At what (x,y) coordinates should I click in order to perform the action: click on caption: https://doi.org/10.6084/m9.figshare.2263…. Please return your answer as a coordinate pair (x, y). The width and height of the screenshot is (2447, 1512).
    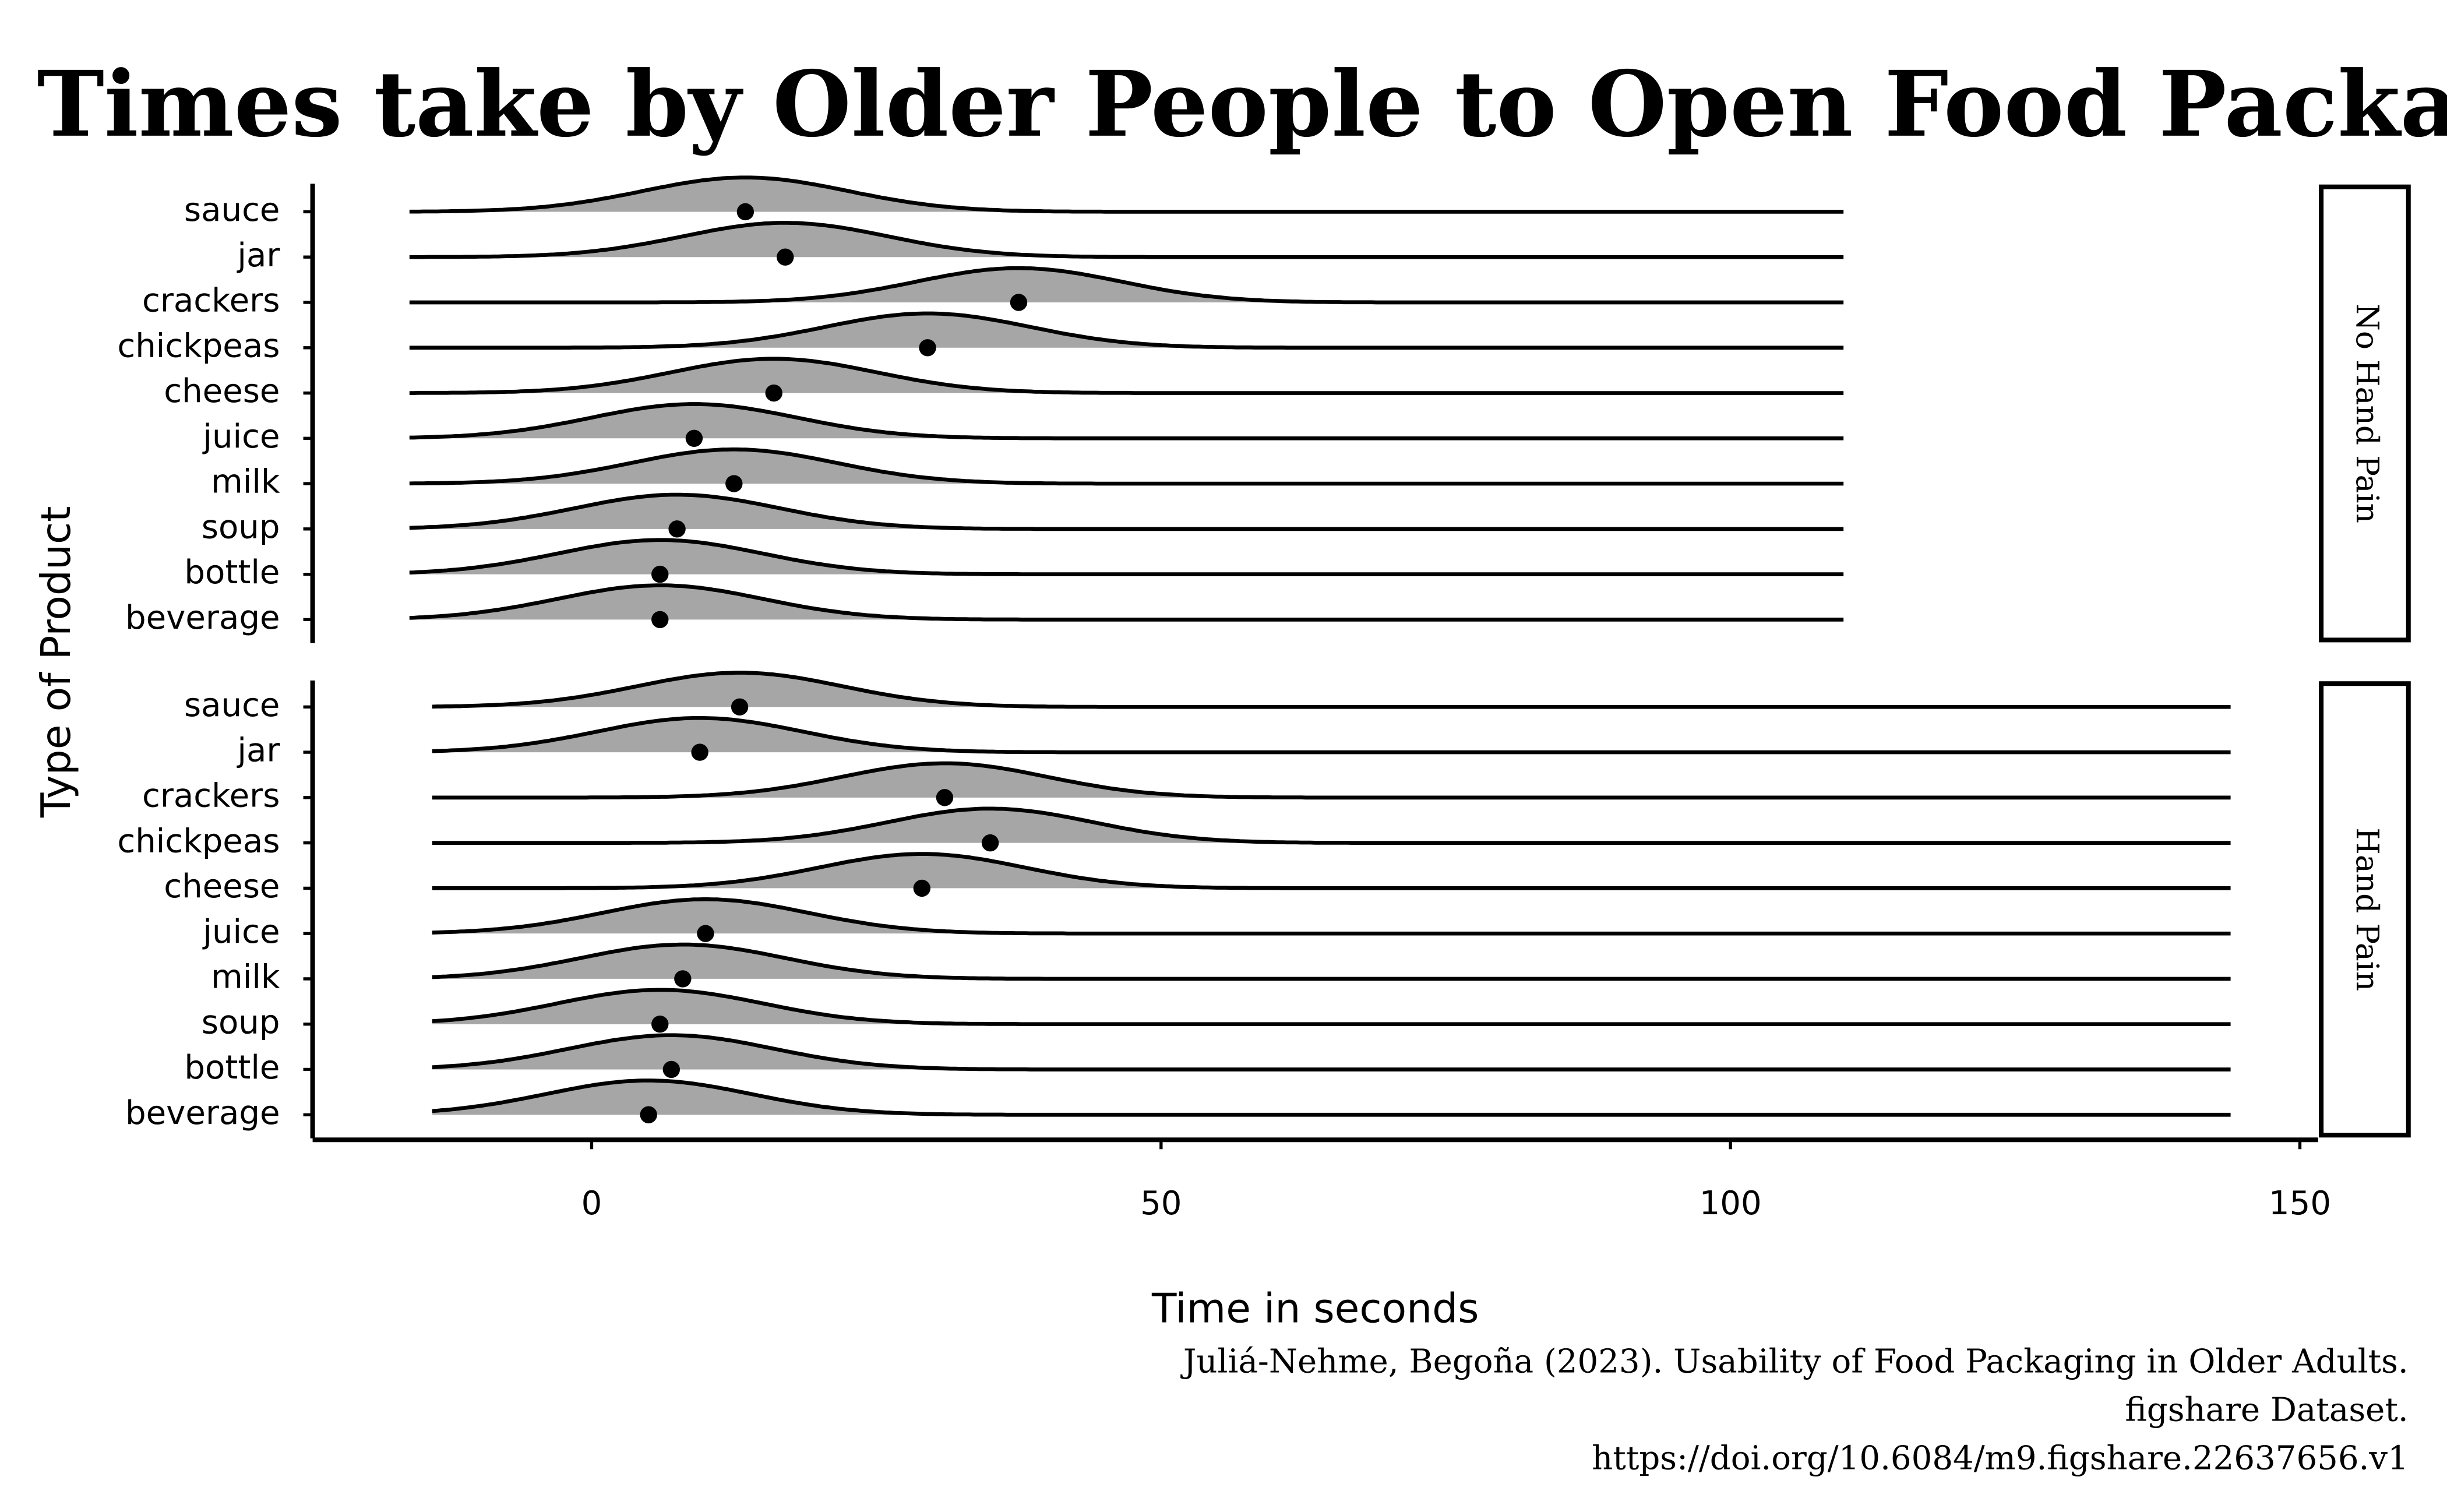
    Looking at the image, I should click on (2001, 1458).